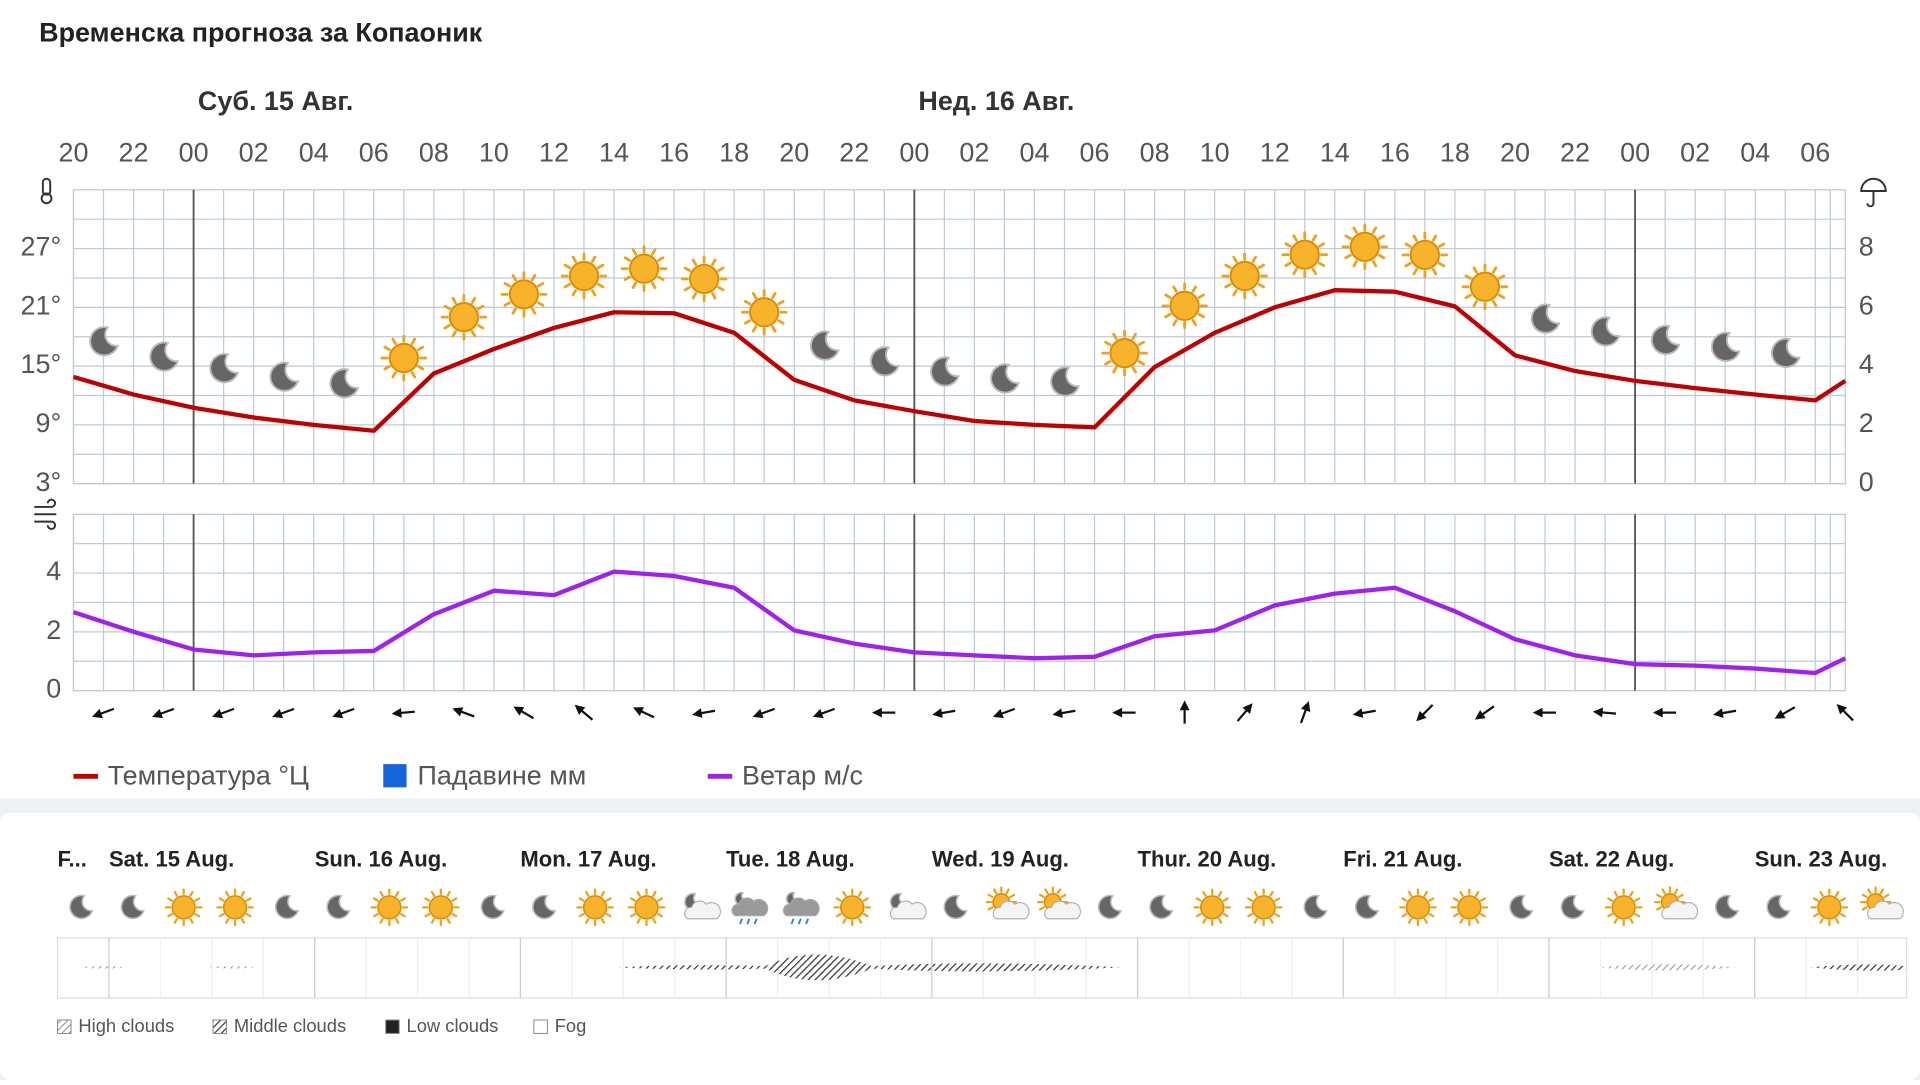  Describe the element at coordinates (395, 776) in the screenshot. I see `legend-swatch` at that location.